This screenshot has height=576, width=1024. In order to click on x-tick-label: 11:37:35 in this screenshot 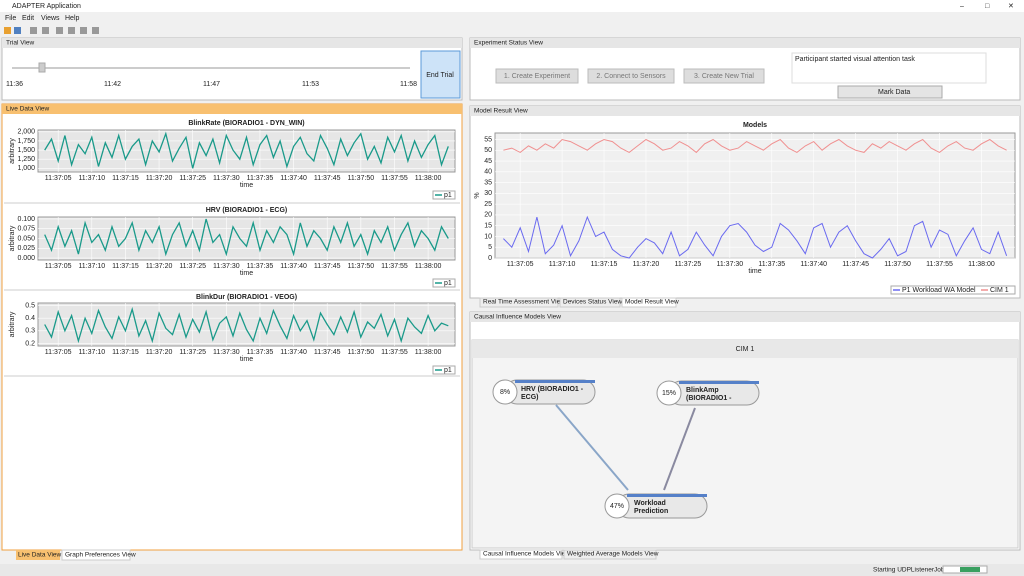, I will do `click(260, 178)`.